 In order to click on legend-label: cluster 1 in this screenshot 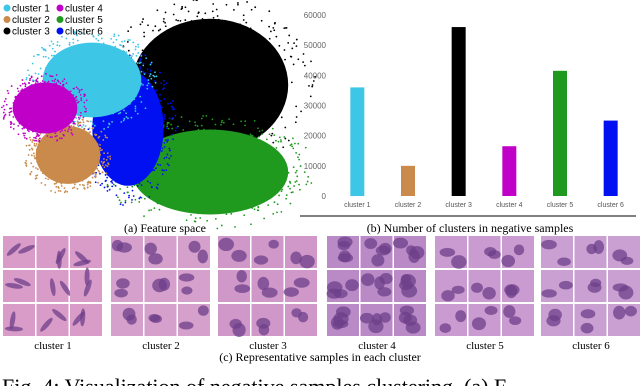, I will do `click(31, 9)`.